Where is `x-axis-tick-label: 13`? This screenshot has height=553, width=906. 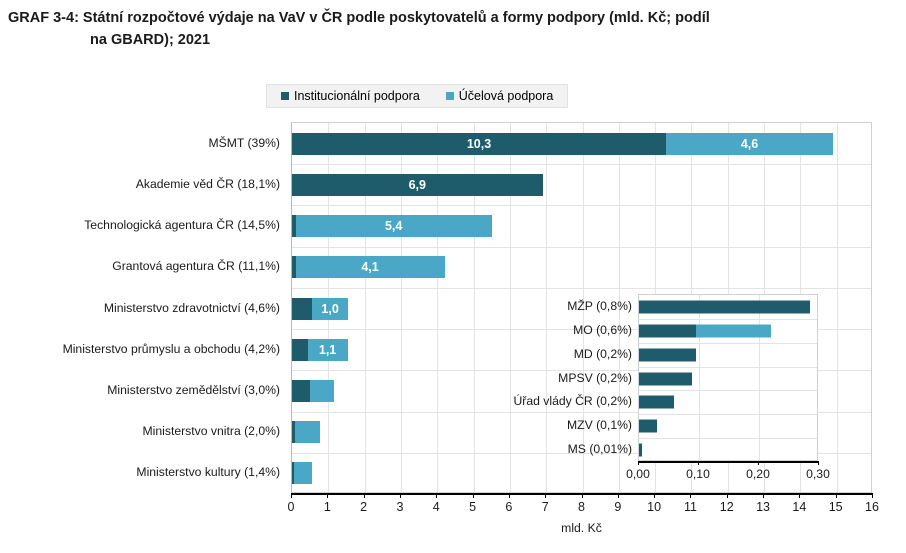 x-axis-tick-label: 13 is located at coordinates (763, 507).